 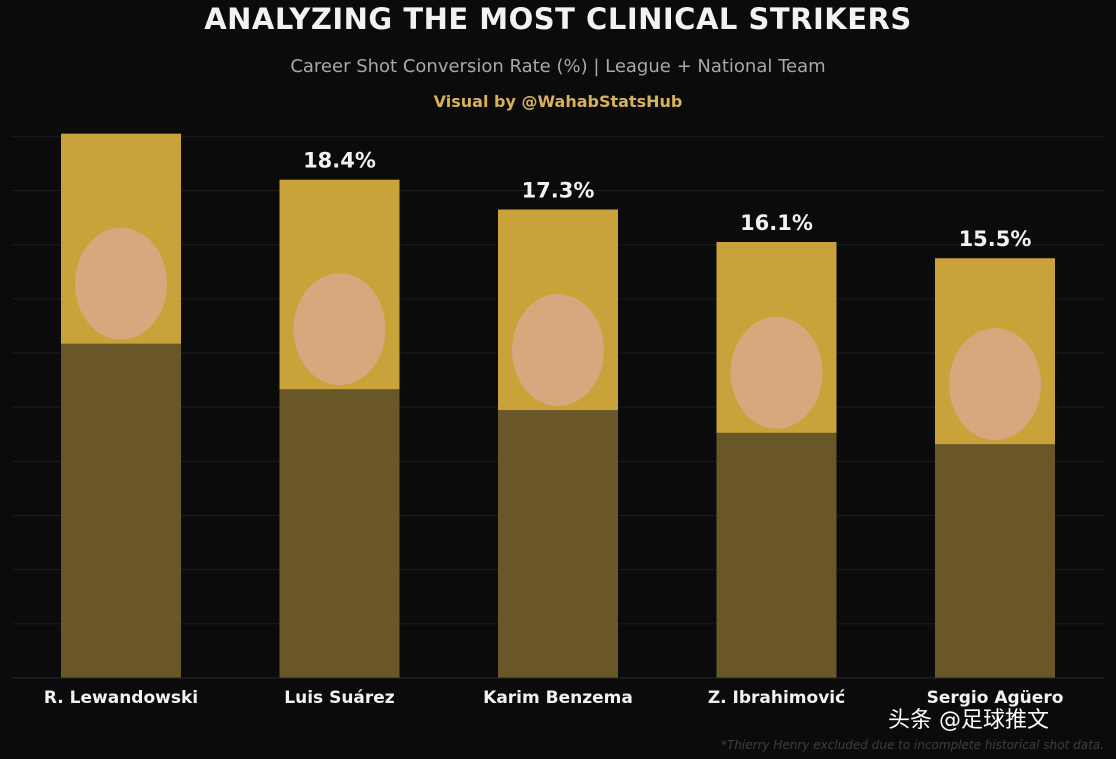 What do you see at coordinates (995, 239) in the screenshot?
I see `bar-value-label: 15.5%` at bounding box center [995, 239].